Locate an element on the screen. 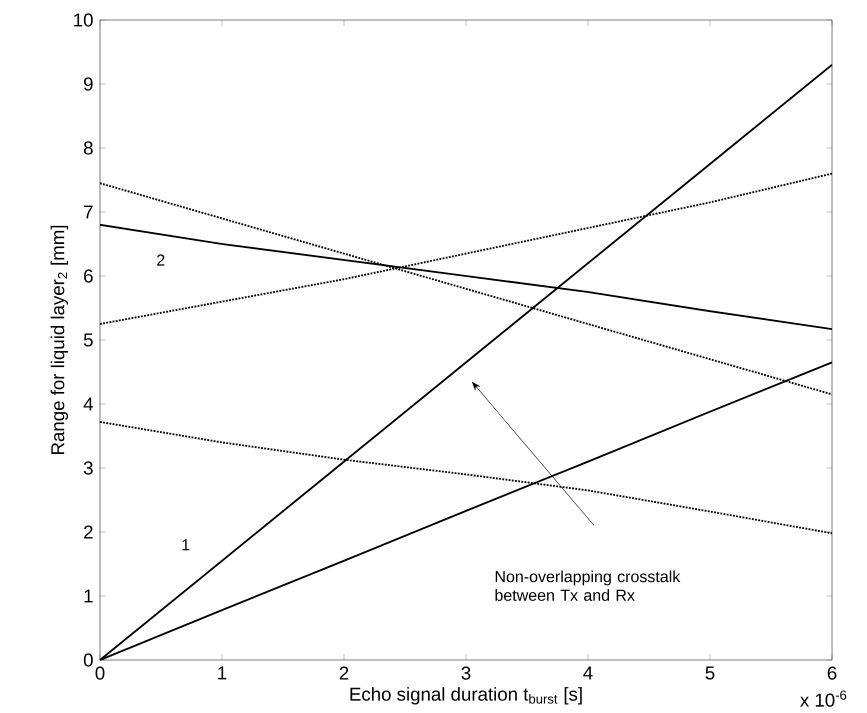 The width and height of the screenshot is (867, 713). y-tick-label: 10 is located at coordinates (83, 20).